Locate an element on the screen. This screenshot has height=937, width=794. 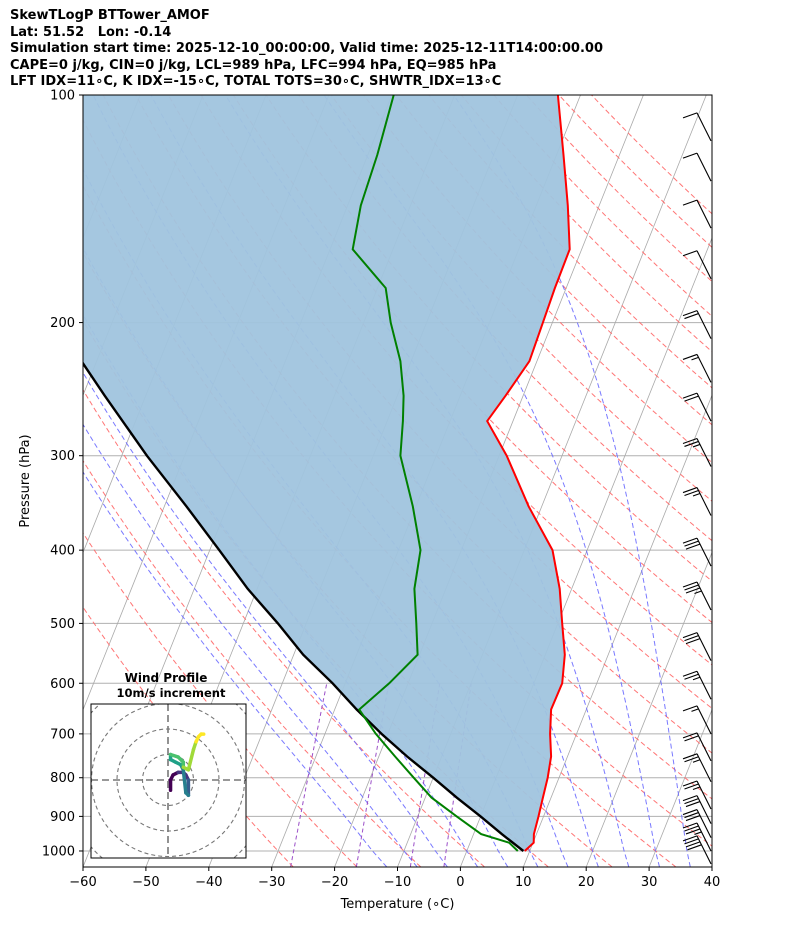
hodograph-frame is located at coordinates (168, 781).